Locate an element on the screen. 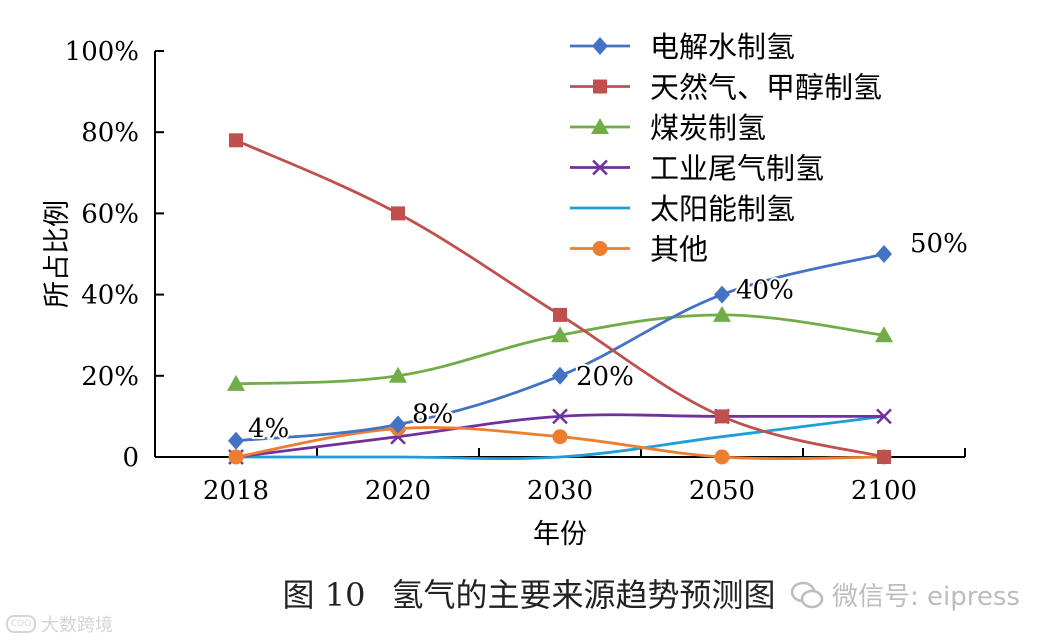 Image resolution: width=1058 pixels, height=642 pixels. watermark-right-text: 微信号: eipress is located at coordinates (926, 597).